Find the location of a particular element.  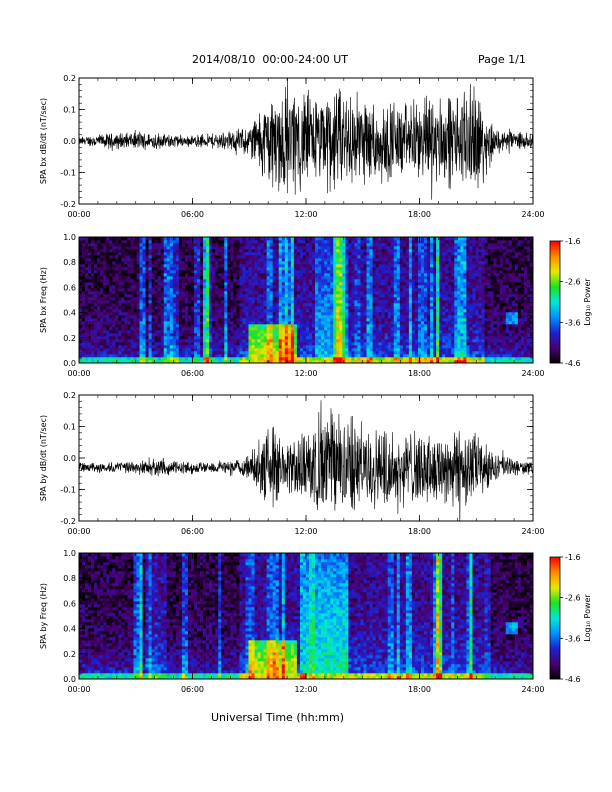

x-tick-label: 12:00 is located at coordinates (305, 214).